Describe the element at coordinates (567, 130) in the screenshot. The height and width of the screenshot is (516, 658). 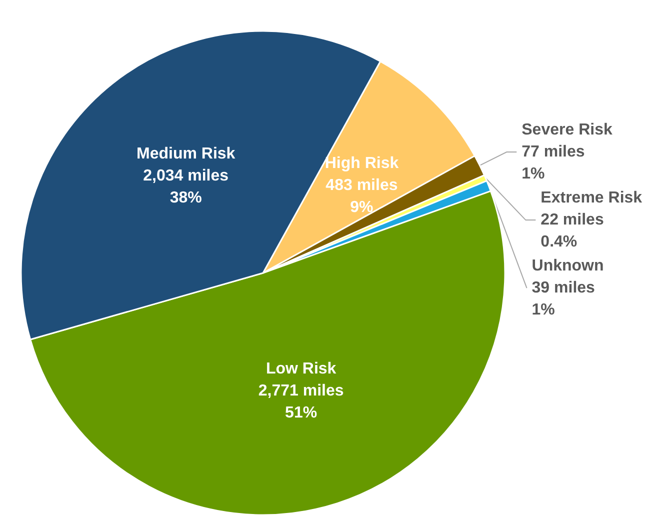
I see `slice-label: Severe Risk` at that location.